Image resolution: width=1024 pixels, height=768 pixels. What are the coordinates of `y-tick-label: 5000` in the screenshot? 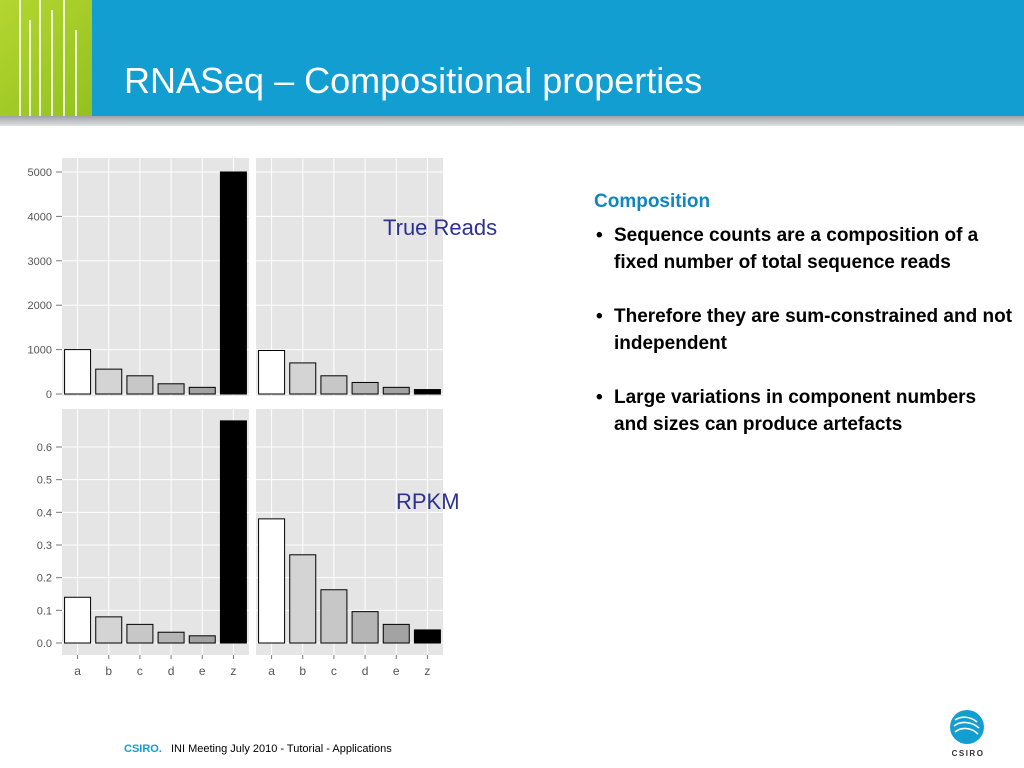 It's located at (40, 173).